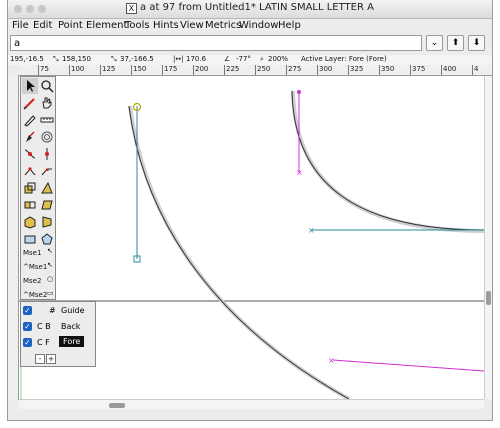 The height and width of the screenshot is (428, 500). Describe the element at coordinates (419, 69) in the screenshot. I see `ruler-tick-label: 375` at that location.